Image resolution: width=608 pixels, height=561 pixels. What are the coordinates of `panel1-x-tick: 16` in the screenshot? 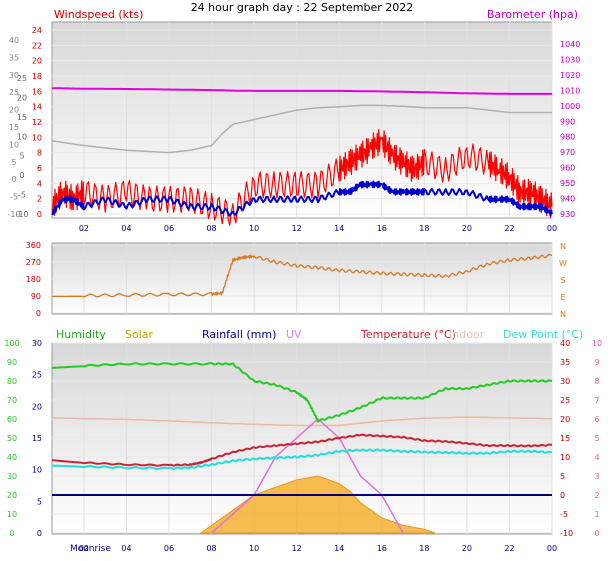 It's located at (382, 228).